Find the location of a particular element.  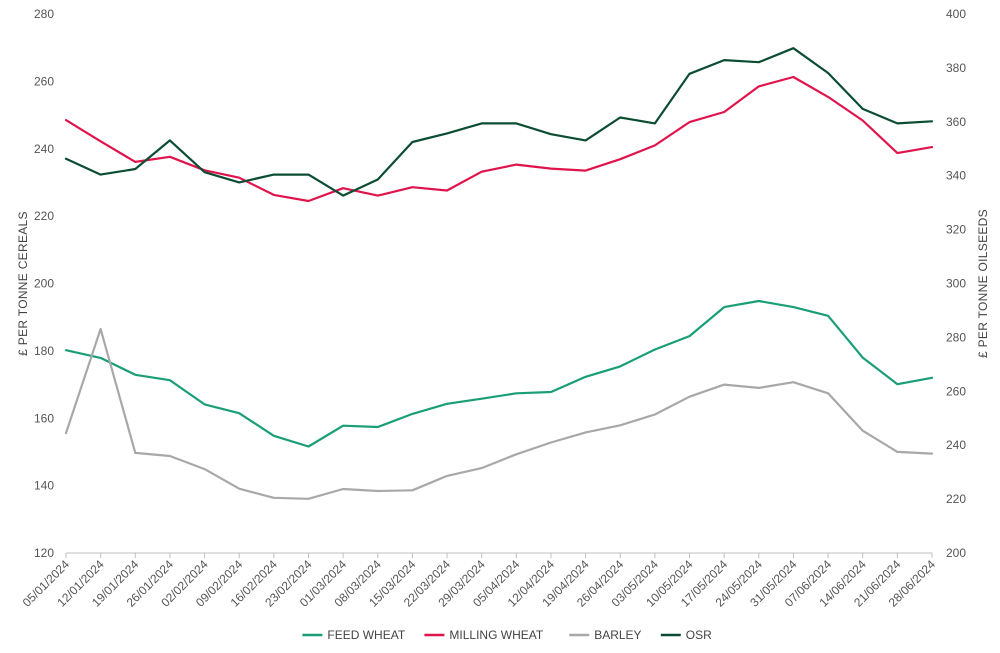

chart-legend: FEED WHEAT MILLING WHEAT BARLEY OSR is located at coordinates (507, 635).